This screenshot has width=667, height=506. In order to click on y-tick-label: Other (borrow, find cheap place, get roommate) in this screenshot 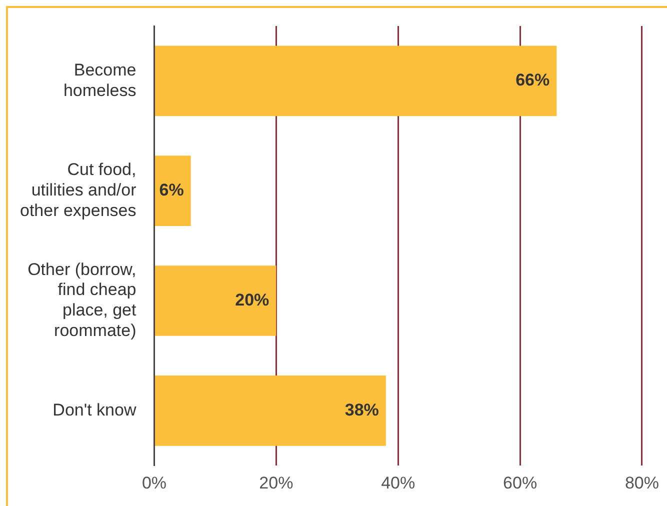, I will do `click(82, 300)`.